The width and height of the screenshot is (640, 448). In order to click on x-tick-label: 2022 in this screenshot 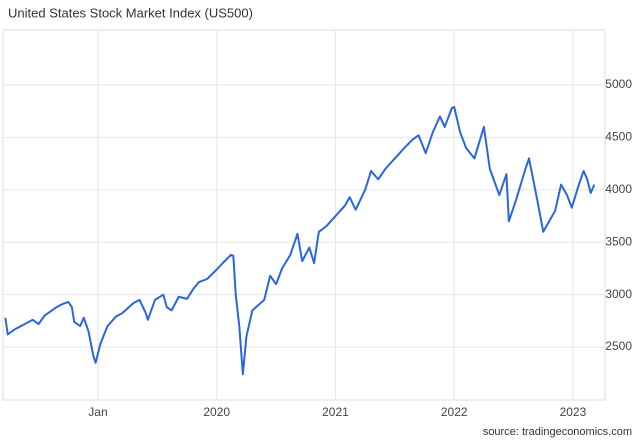, I will do `click(454, 412)`.